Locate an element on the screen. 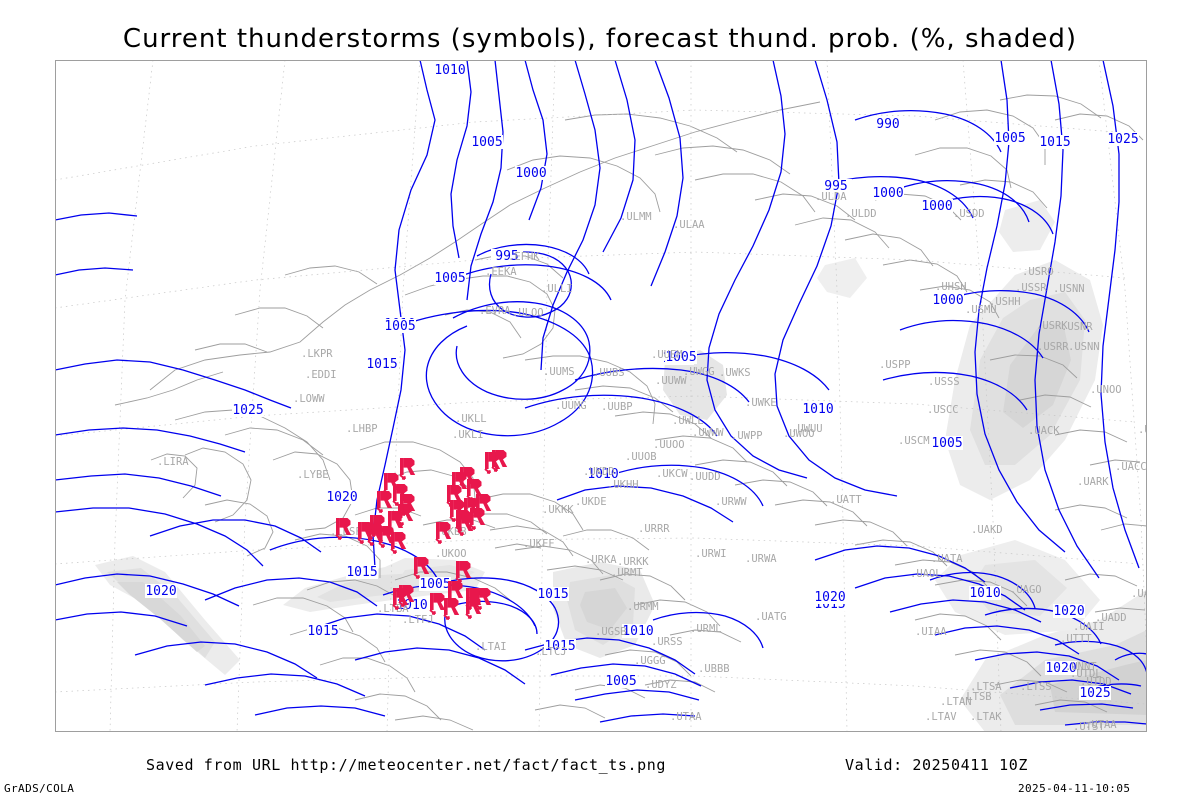  station-label: .ULOO is located at coordinates (528, 313).